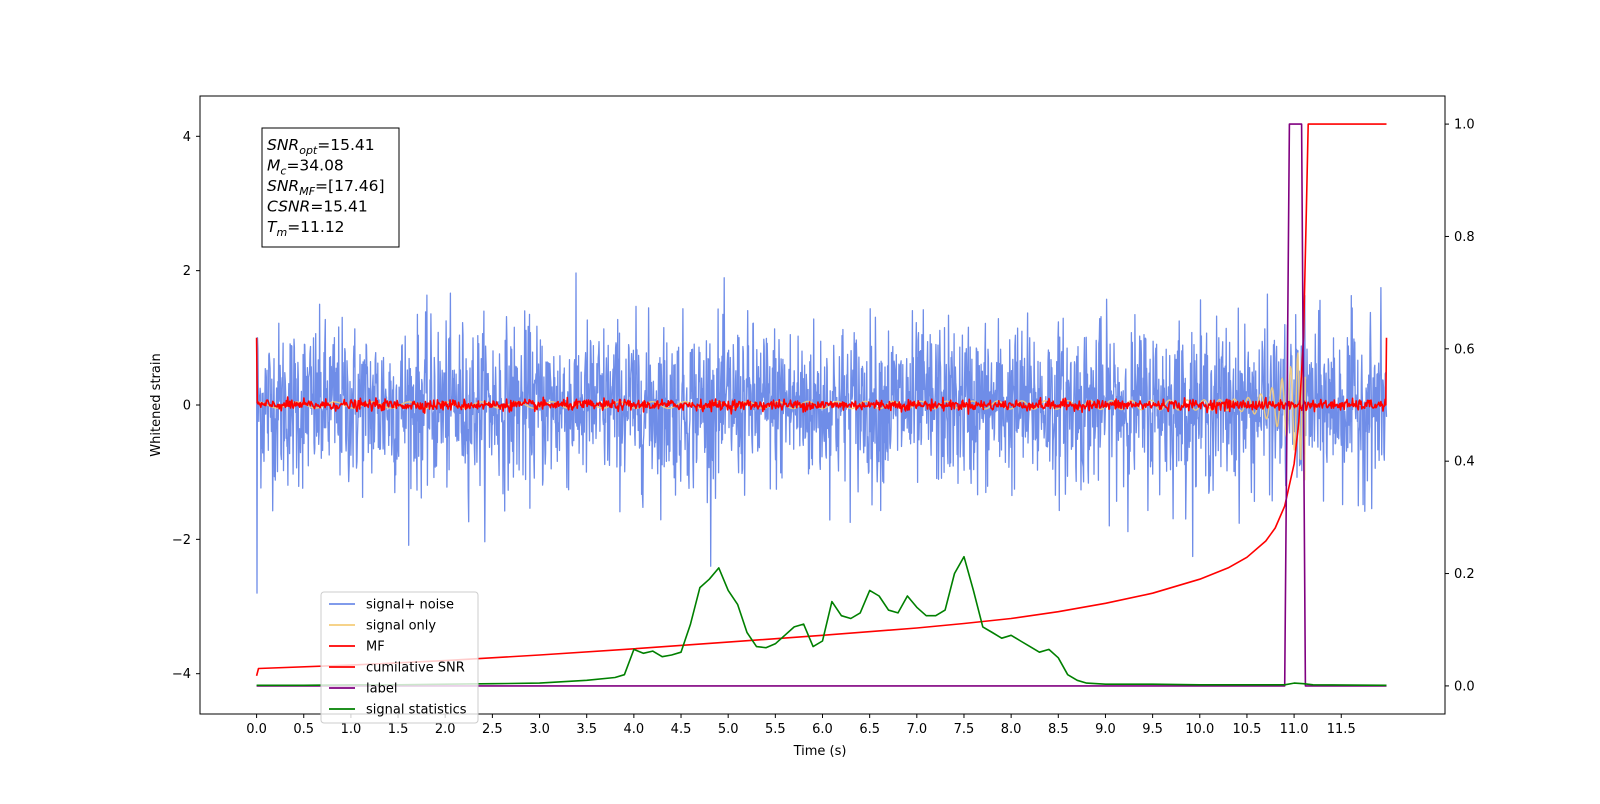  I want to click on legend-entry: cumilative SNR, so click(415, 668).